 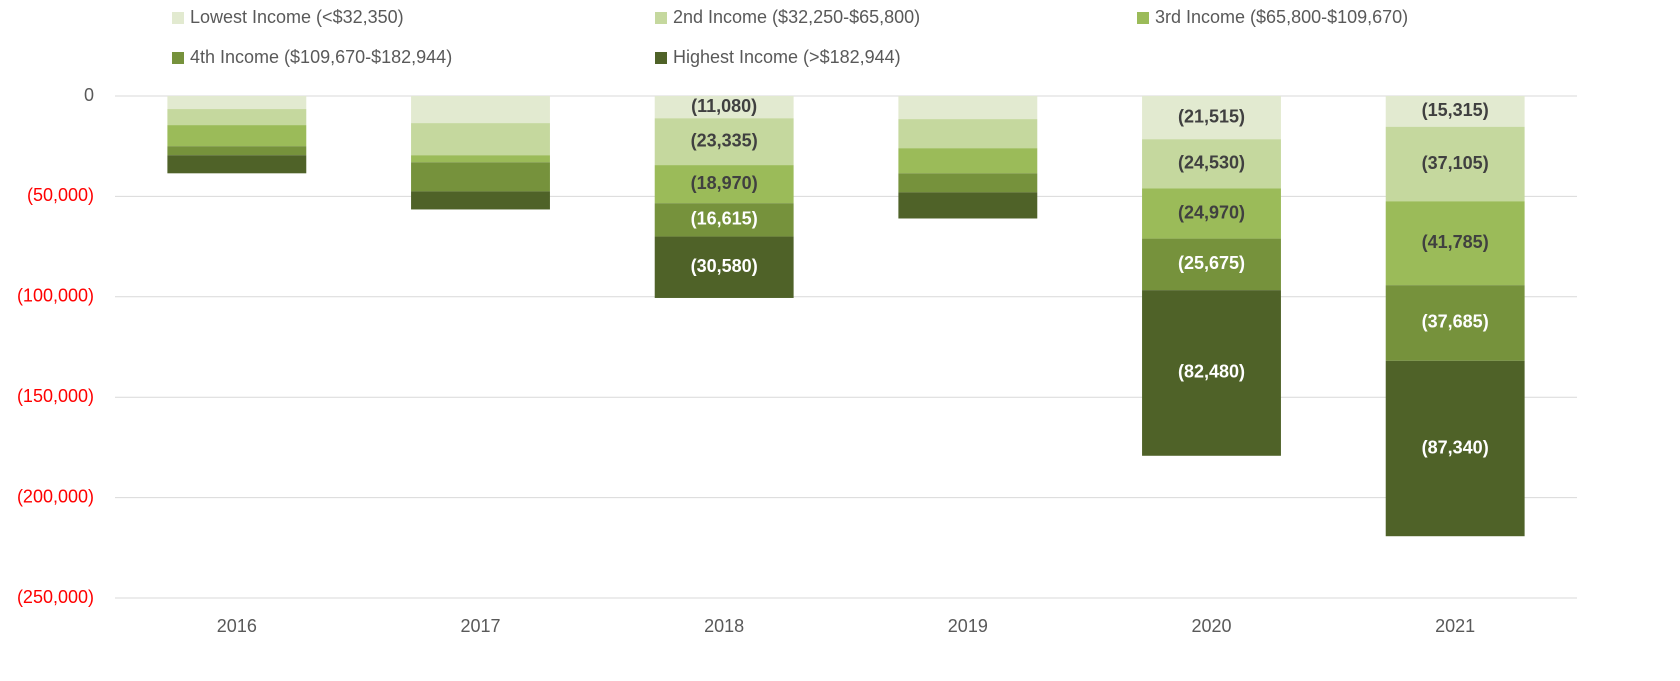 I want to click on legend-label: Highest Income (>$182,944), so click(x=787, y=57).